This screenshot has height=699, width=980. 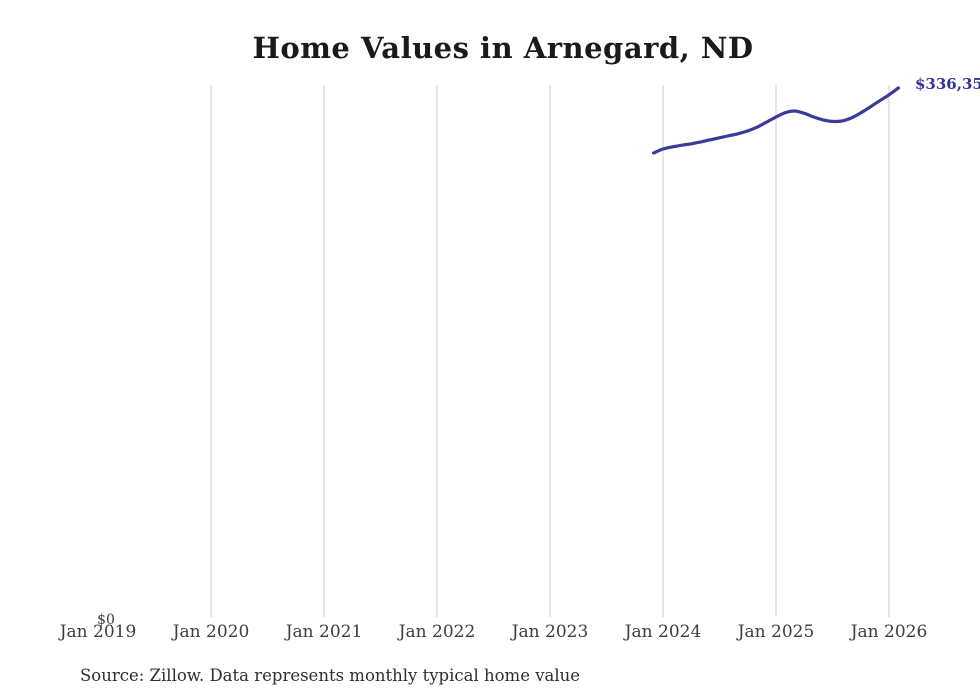 What do you see at coordinates (211, 632) in the screenshot?
I see `x-tick-label-jan-2020: Jan 2020` at bounding box center [211, 632].